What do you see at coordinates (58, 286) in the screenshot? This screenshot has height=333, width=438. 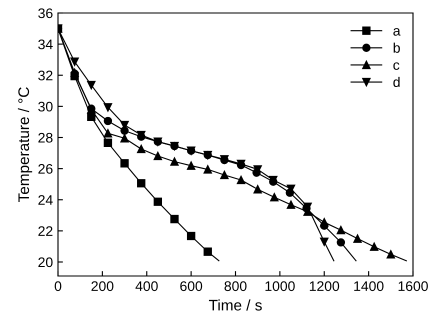 I see `x-tick-label: 0` at bounding box center [58, 286].